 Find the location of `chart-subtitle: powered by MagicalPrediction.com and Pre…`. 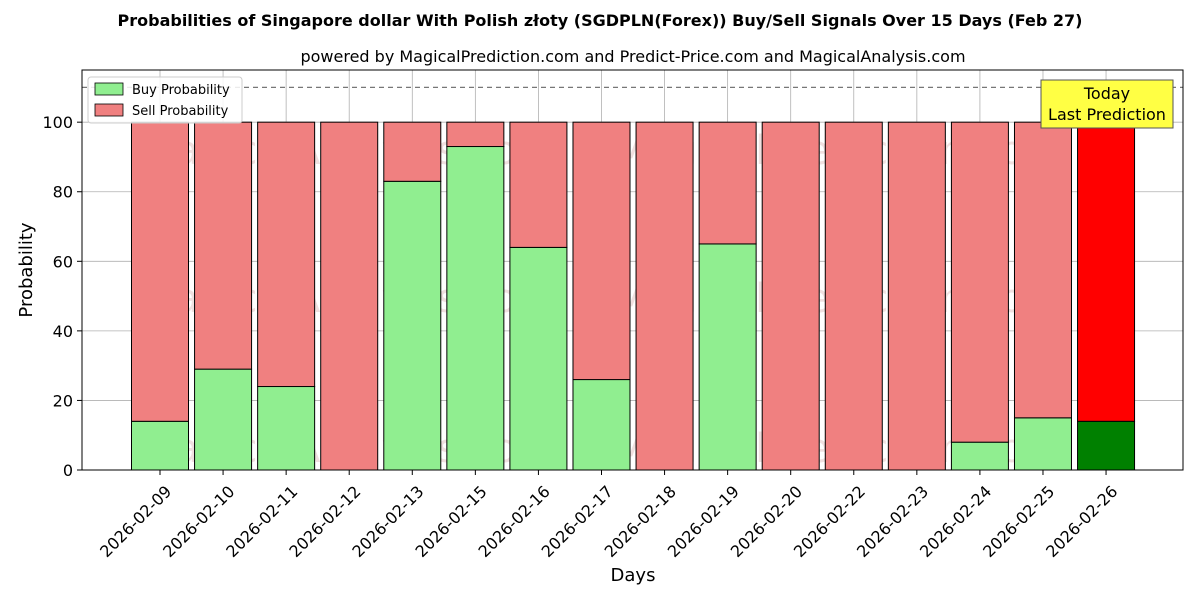

chart-subtitle: powered by MagicalPrediction.com and Pre… is located at coordinates (632, 56).